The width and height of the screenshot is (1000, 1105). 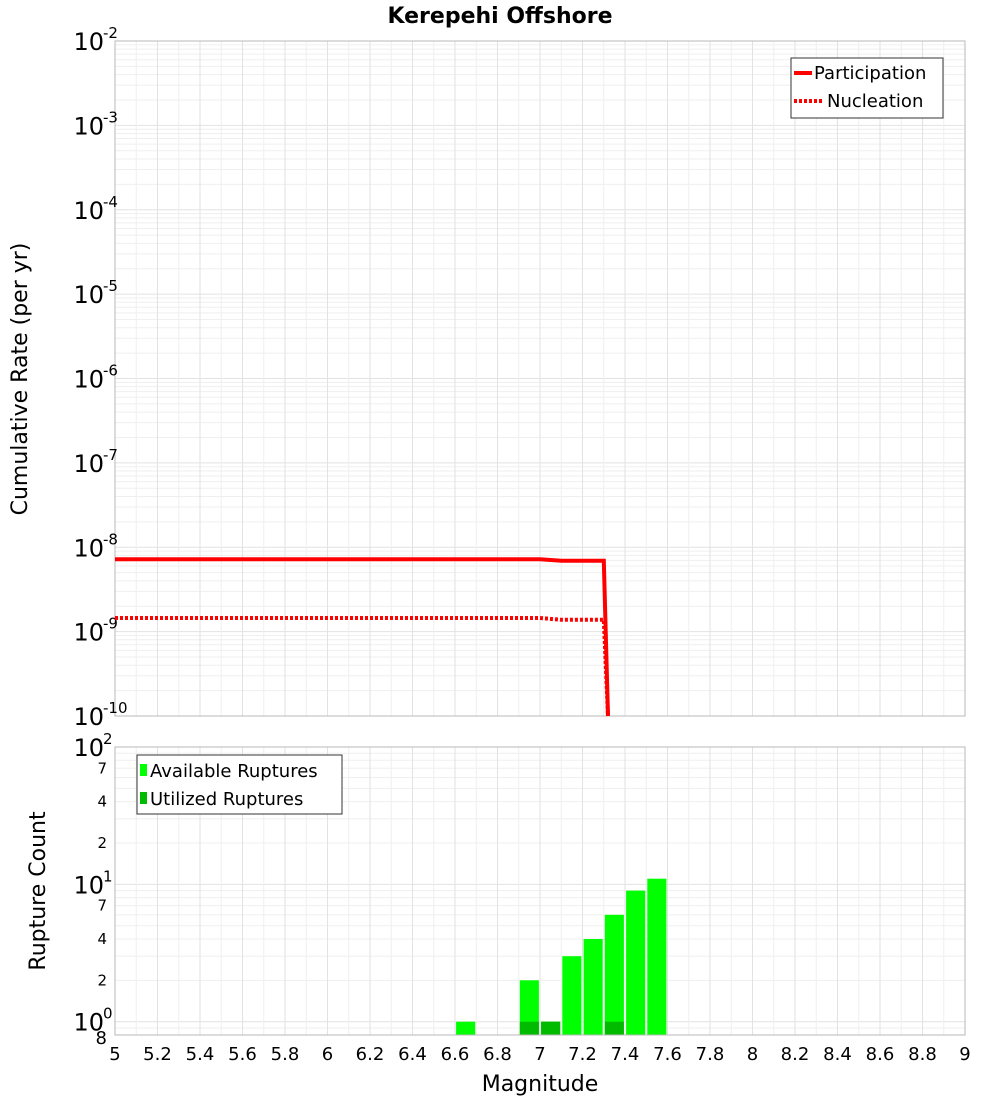 I want to click on x-tick-label: 6.6, so click(x=455, y=1054).